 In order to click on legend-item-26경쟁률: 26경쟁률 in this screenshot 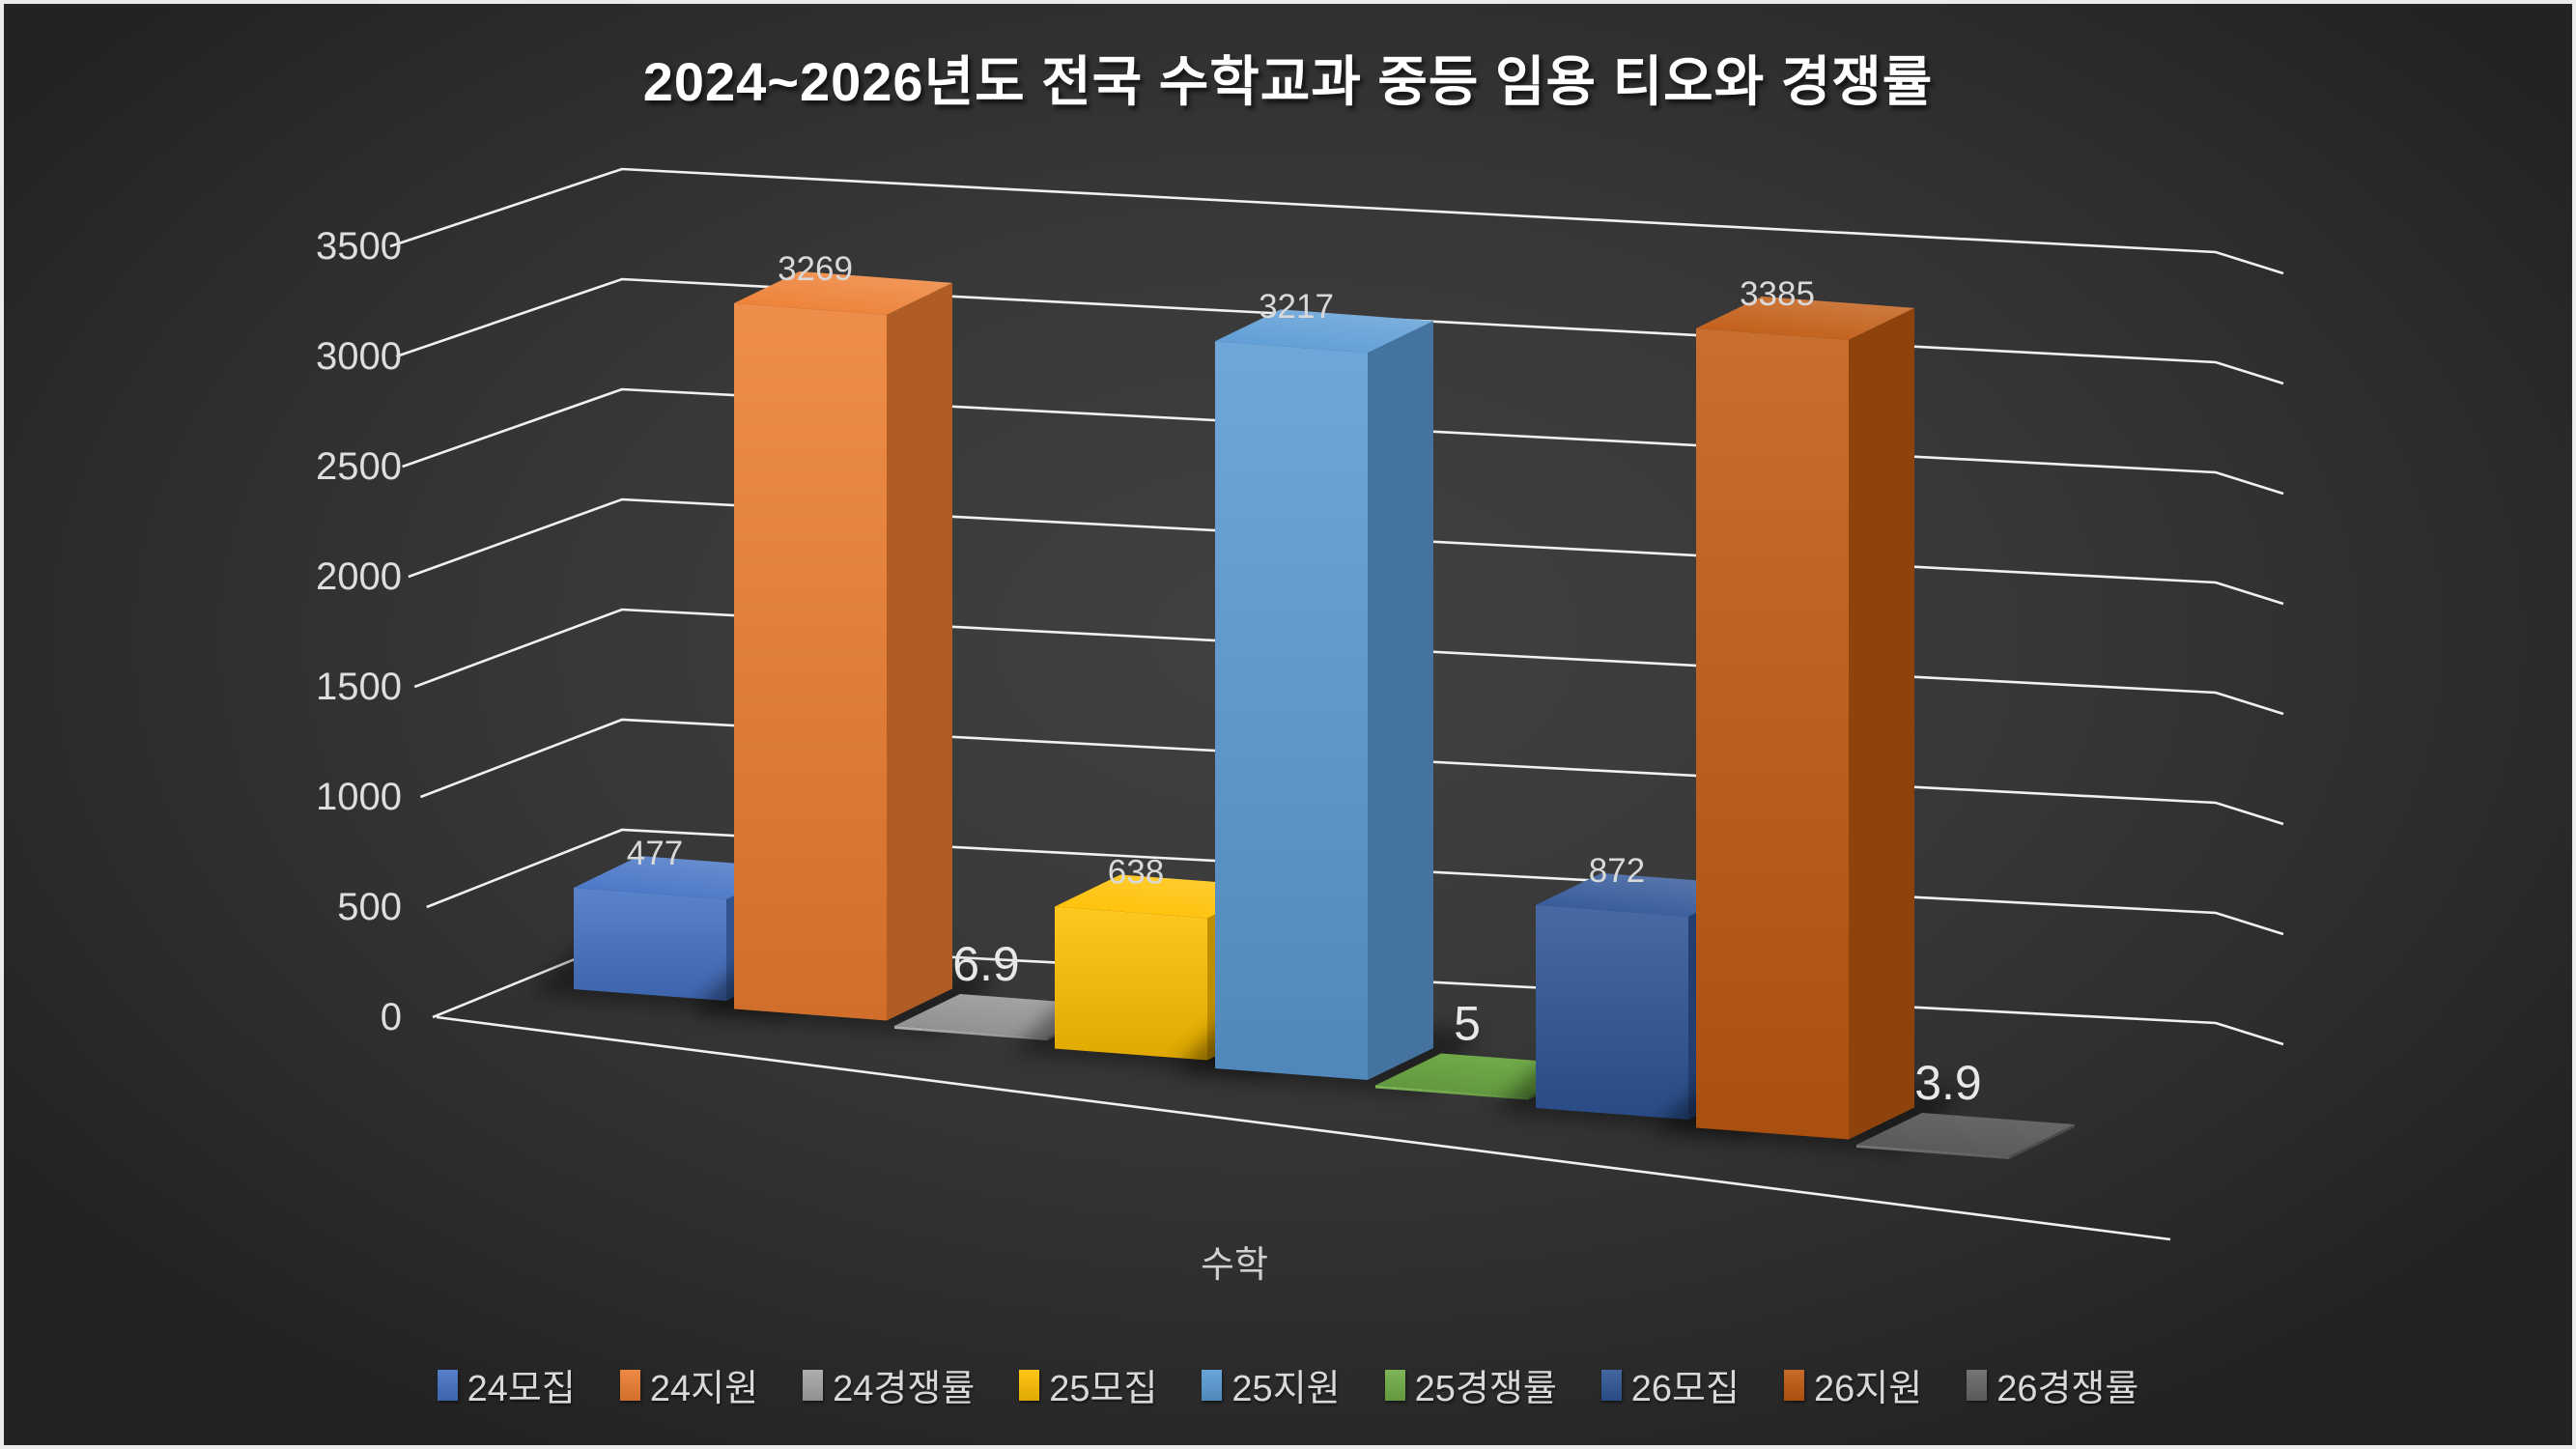, I will do `click(2052, 1384)`.